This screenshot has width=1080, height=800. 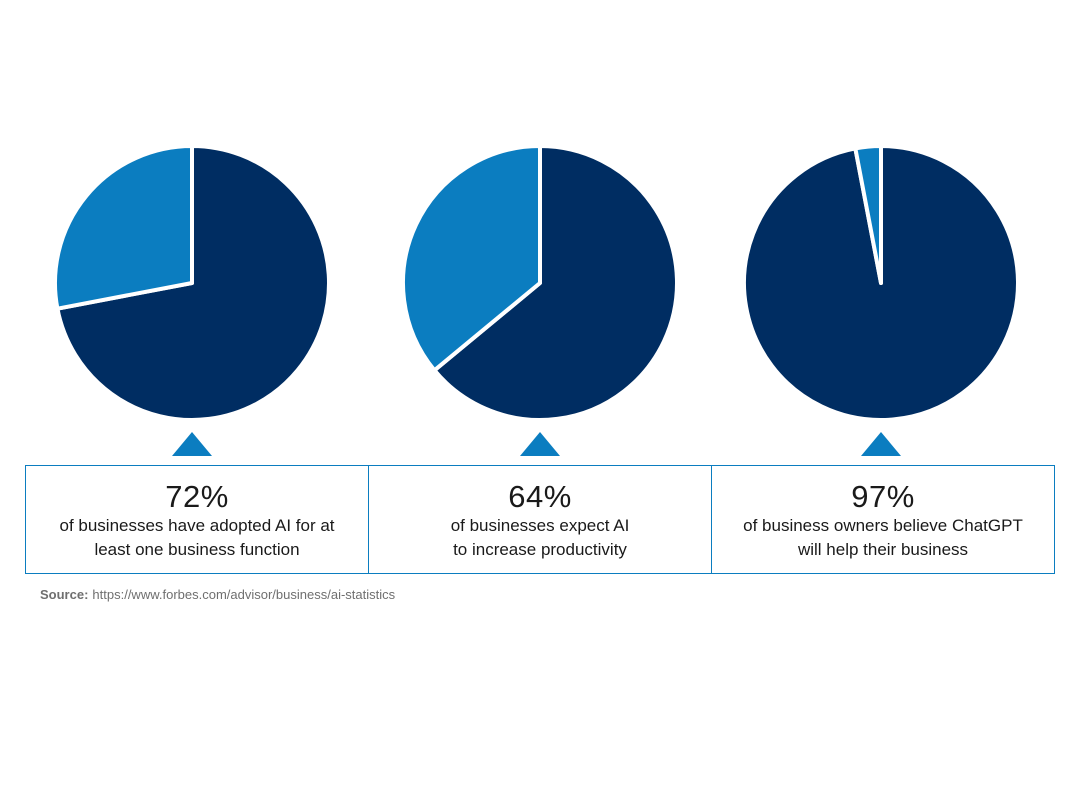 I want to click on stat-value-1: 72%, so click(x=197, y=496).